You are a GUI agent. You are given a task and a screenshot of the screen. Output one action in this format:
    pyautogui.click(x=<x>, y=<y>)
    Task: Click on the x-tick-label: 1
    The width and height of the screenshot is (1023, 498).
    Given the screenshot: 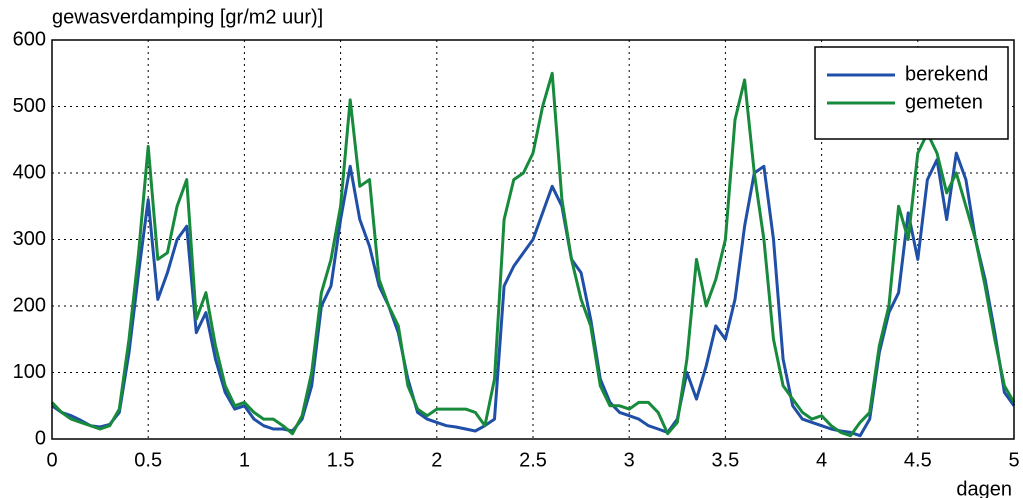 What is the action you would take?
    pyautogui.click(x=244, y=460)
    